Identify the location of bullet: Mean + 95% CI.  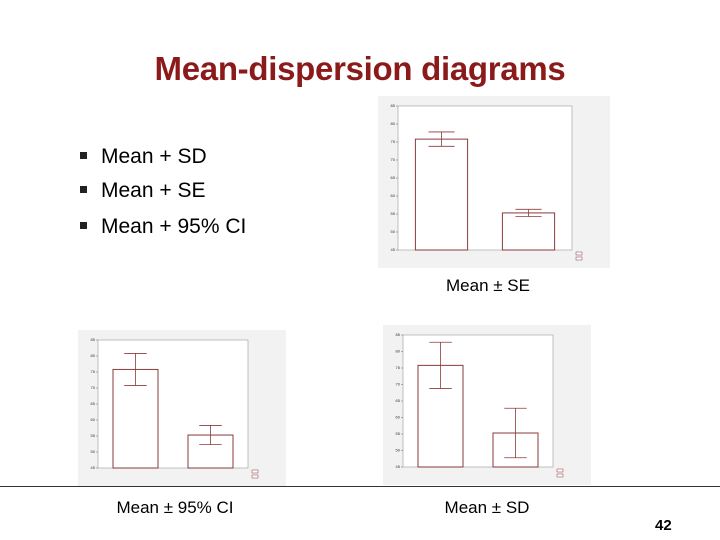
(163, 227).